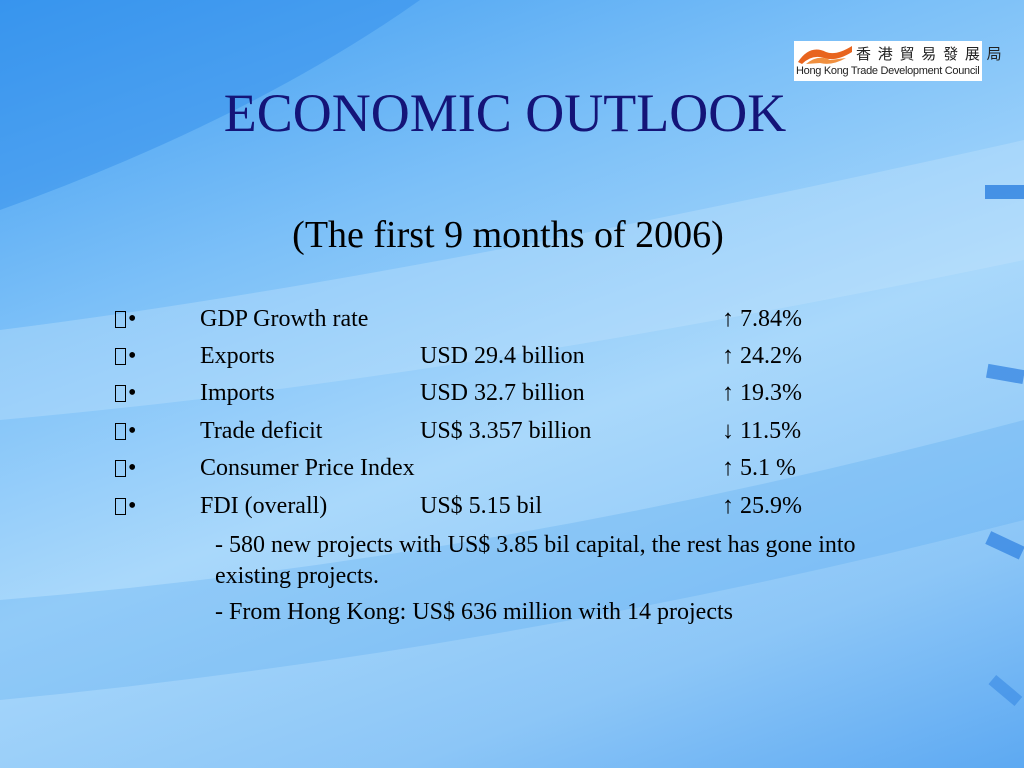 The image size is (1024, 768). What do you see at coordinates (825, 55) in the screenshot?
I see `logo-mark` at bounding box center [825, 55].